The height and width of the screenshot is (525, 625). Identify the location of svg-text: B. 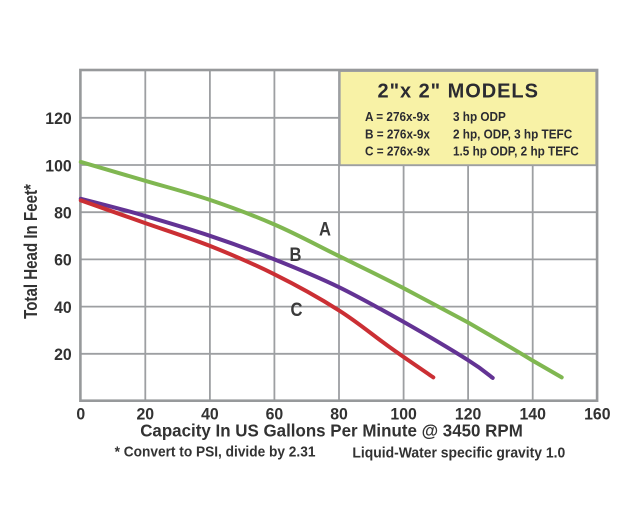
(296, 255).